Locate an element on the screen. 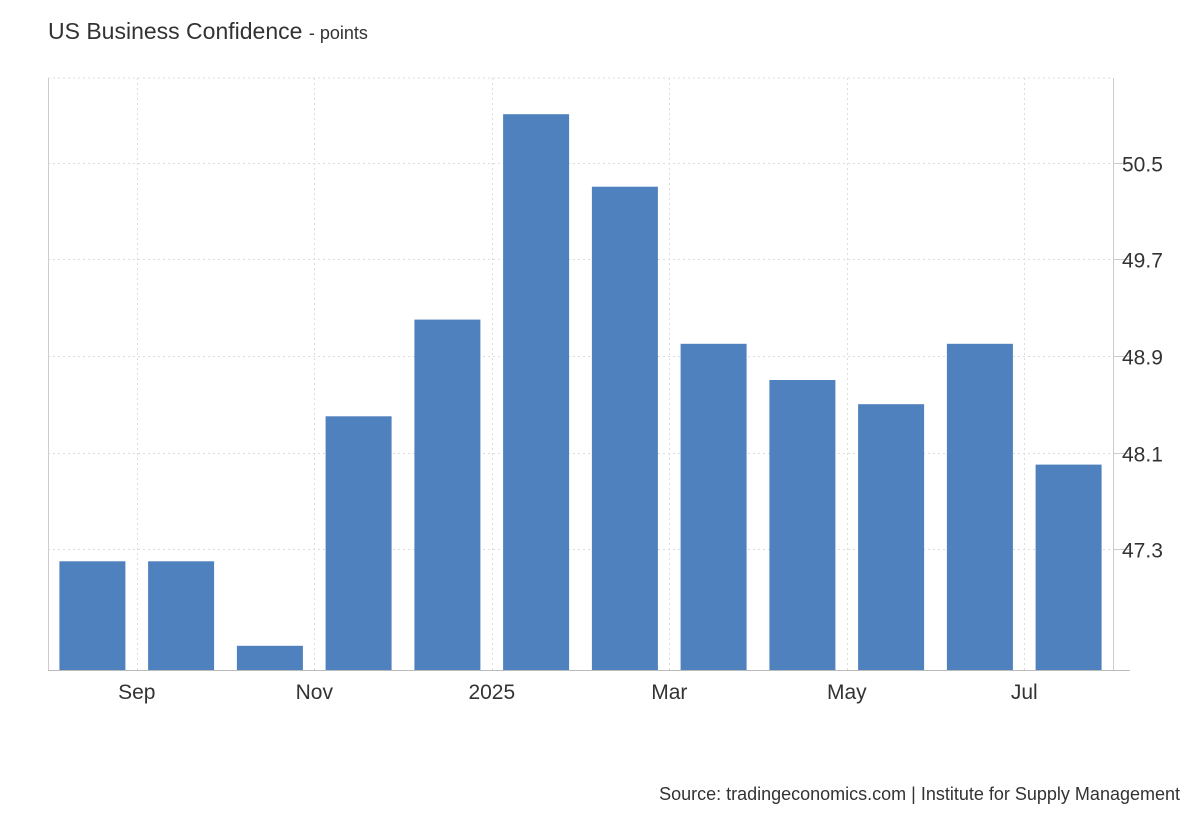 Image resolution: width=1200 pixels, height=820 pixels. bar-mar is located at coordinates (713, 506).